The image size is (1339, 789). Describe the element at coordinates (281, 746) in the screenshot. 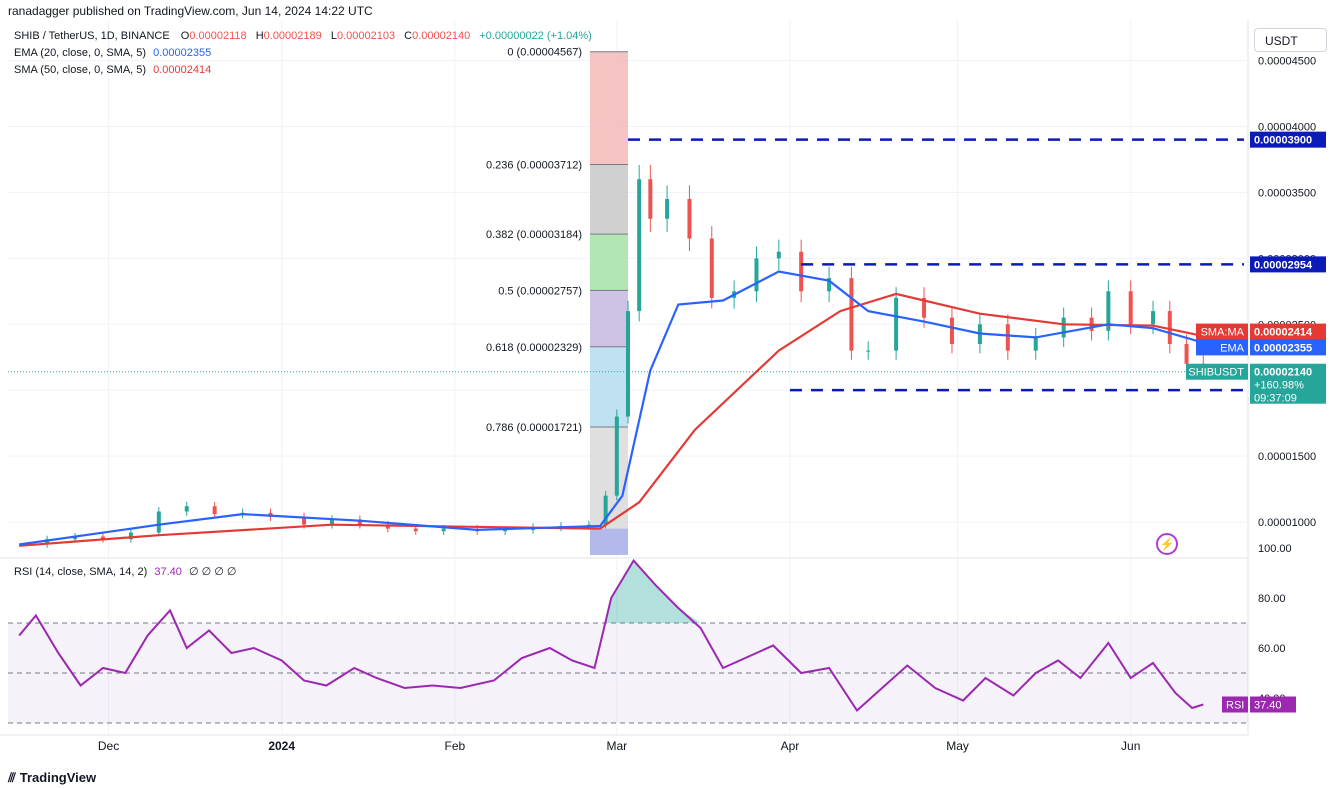

I see `time-tick-label: 2024` at that location.